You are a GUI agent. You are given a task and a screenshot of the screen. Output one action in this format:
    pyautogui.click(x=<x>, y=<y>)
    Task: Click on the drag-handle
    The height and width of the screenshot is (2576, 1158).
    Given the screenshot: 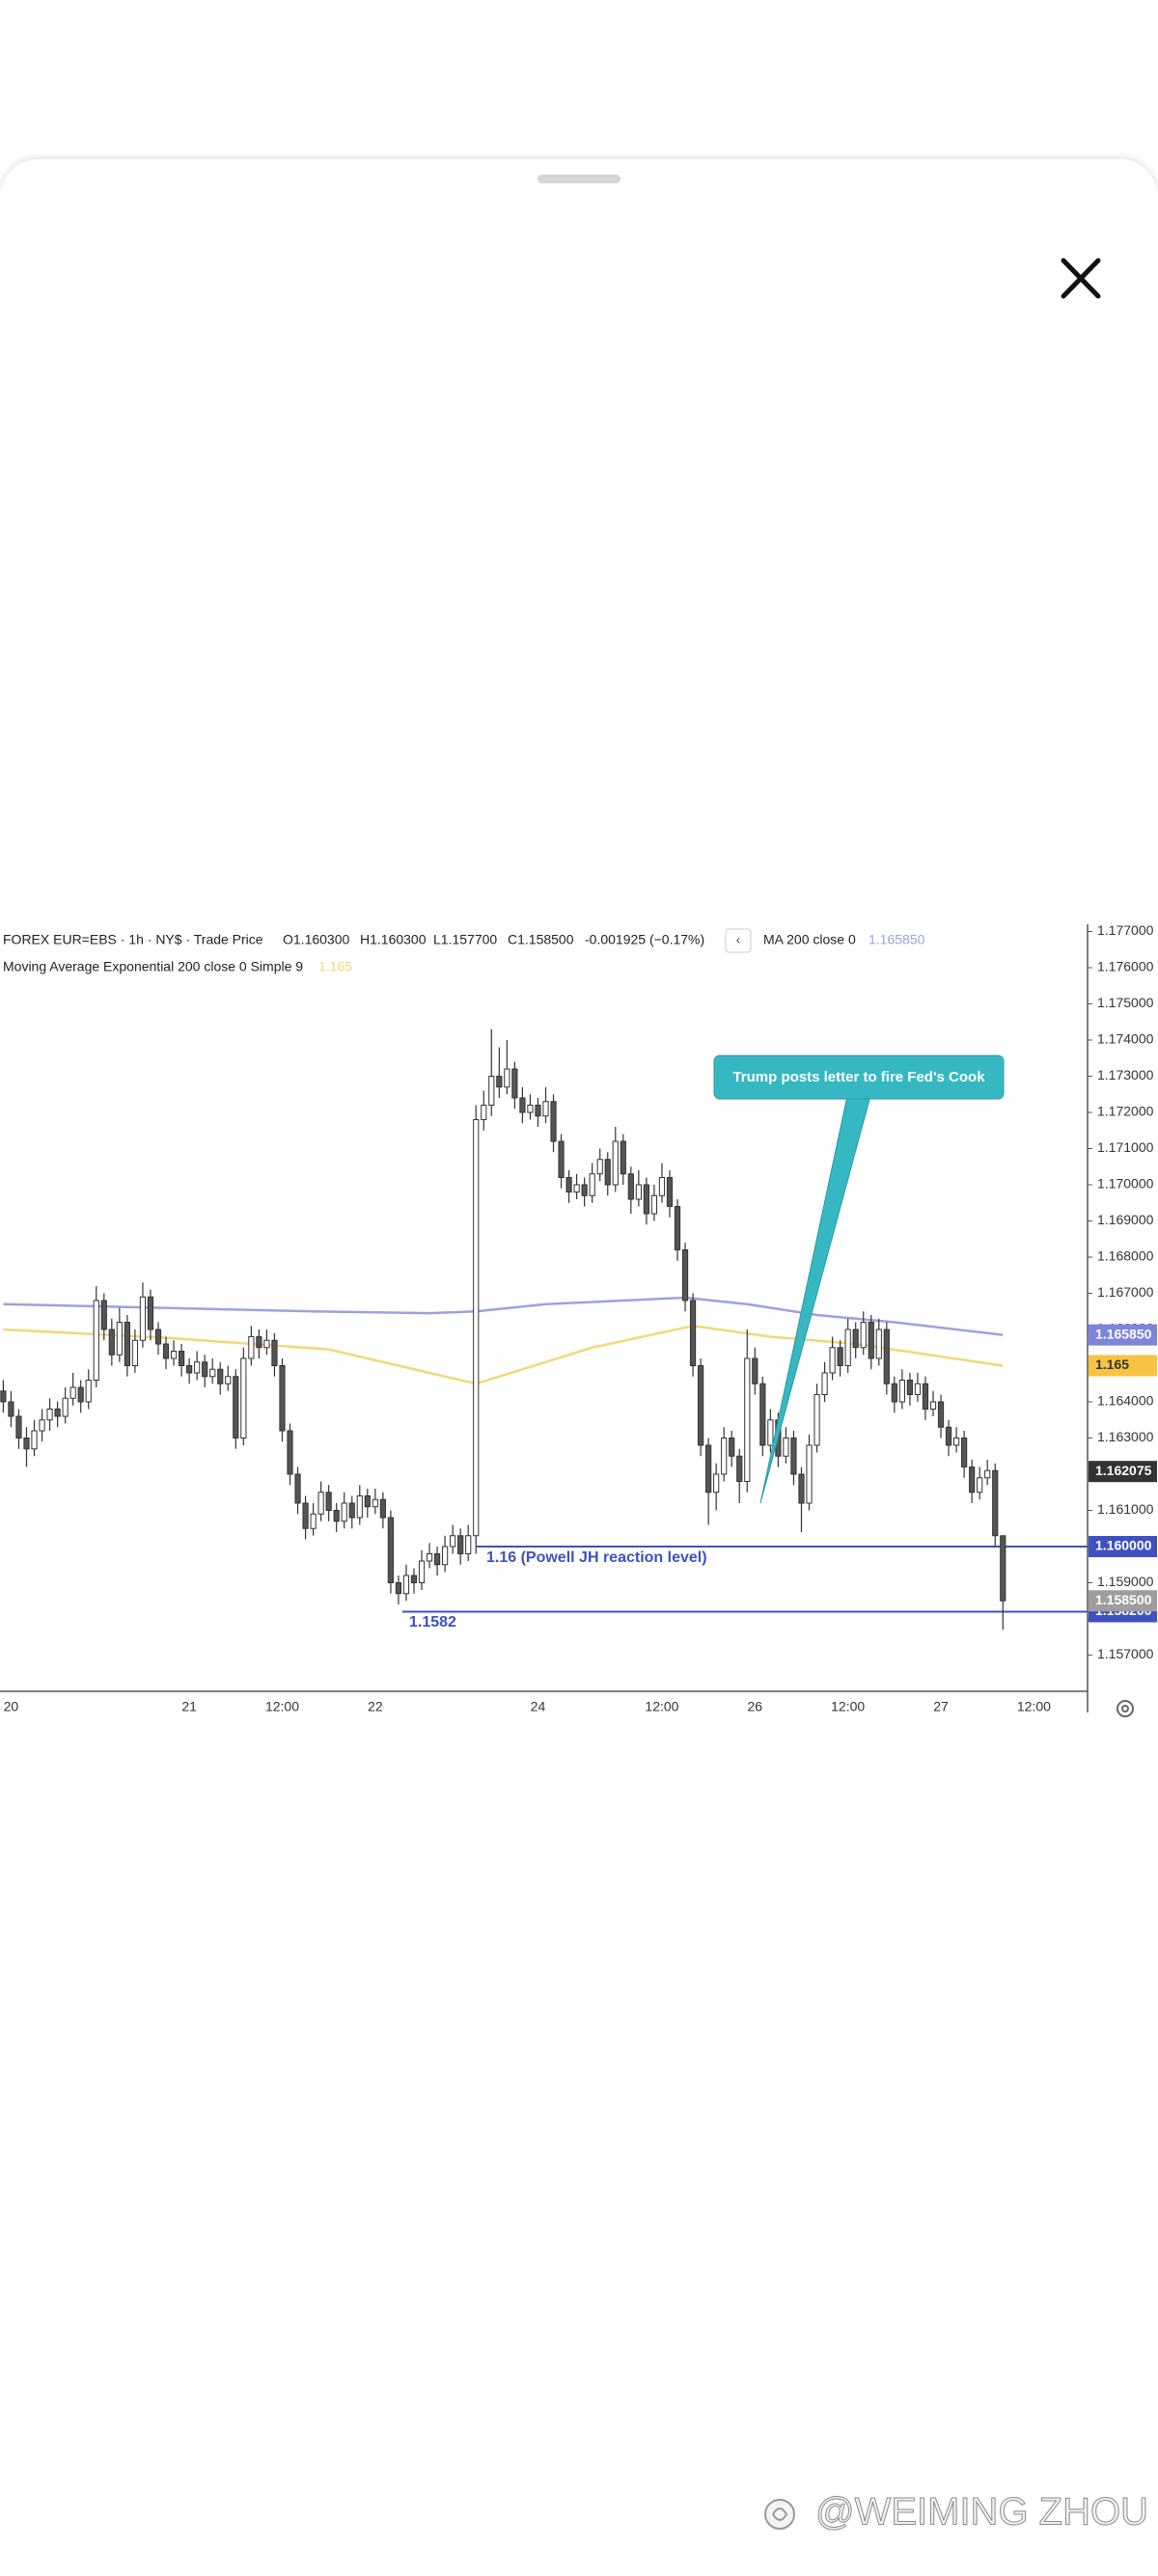 What is the action you would take?
    pyautogui.click(x=579, y=179)
    